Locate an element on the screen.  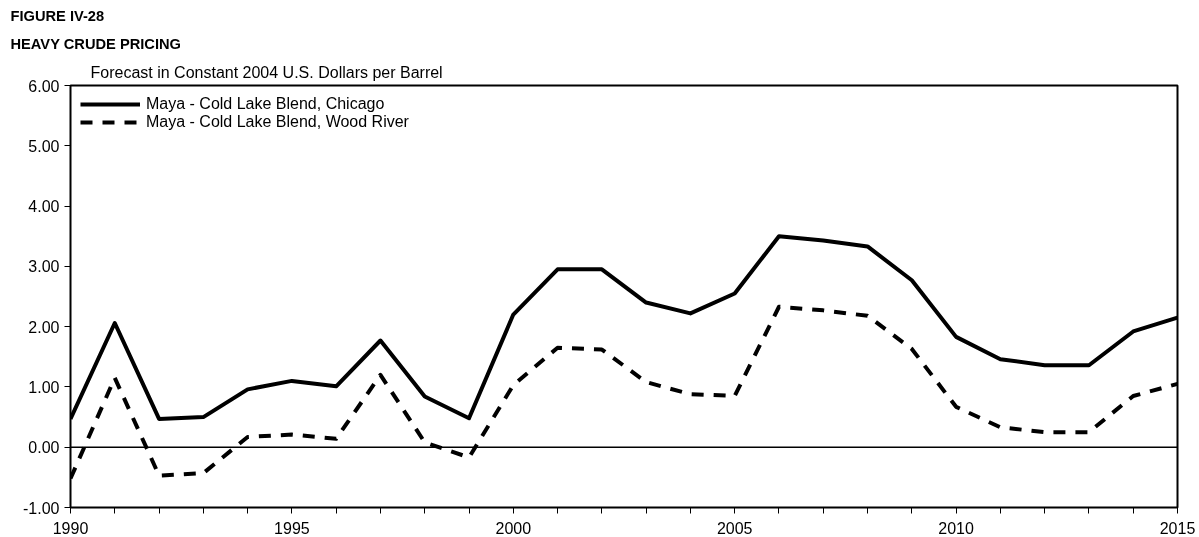
y-tick-label: 1.00 is located at coordinates (44, 387).